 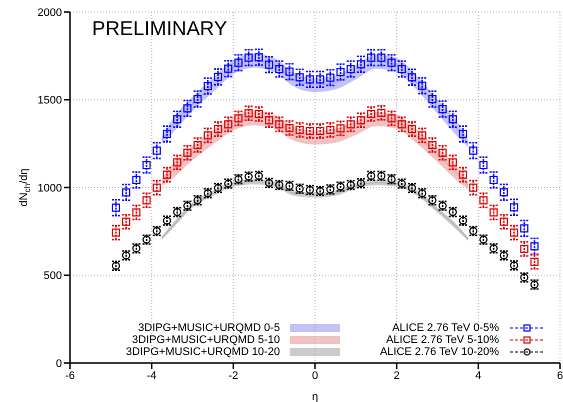 What do you see at coordinates (50, 188) in the screenshot?
I see `y-tick-label: 1000` at bounding box center [50, 188].